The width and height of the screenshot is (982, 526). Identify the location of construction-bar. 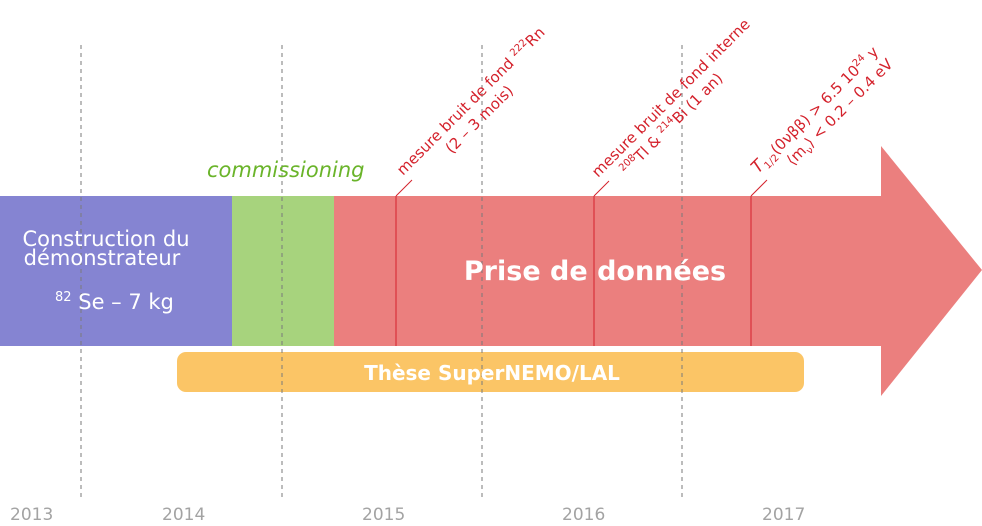
(116, 271).